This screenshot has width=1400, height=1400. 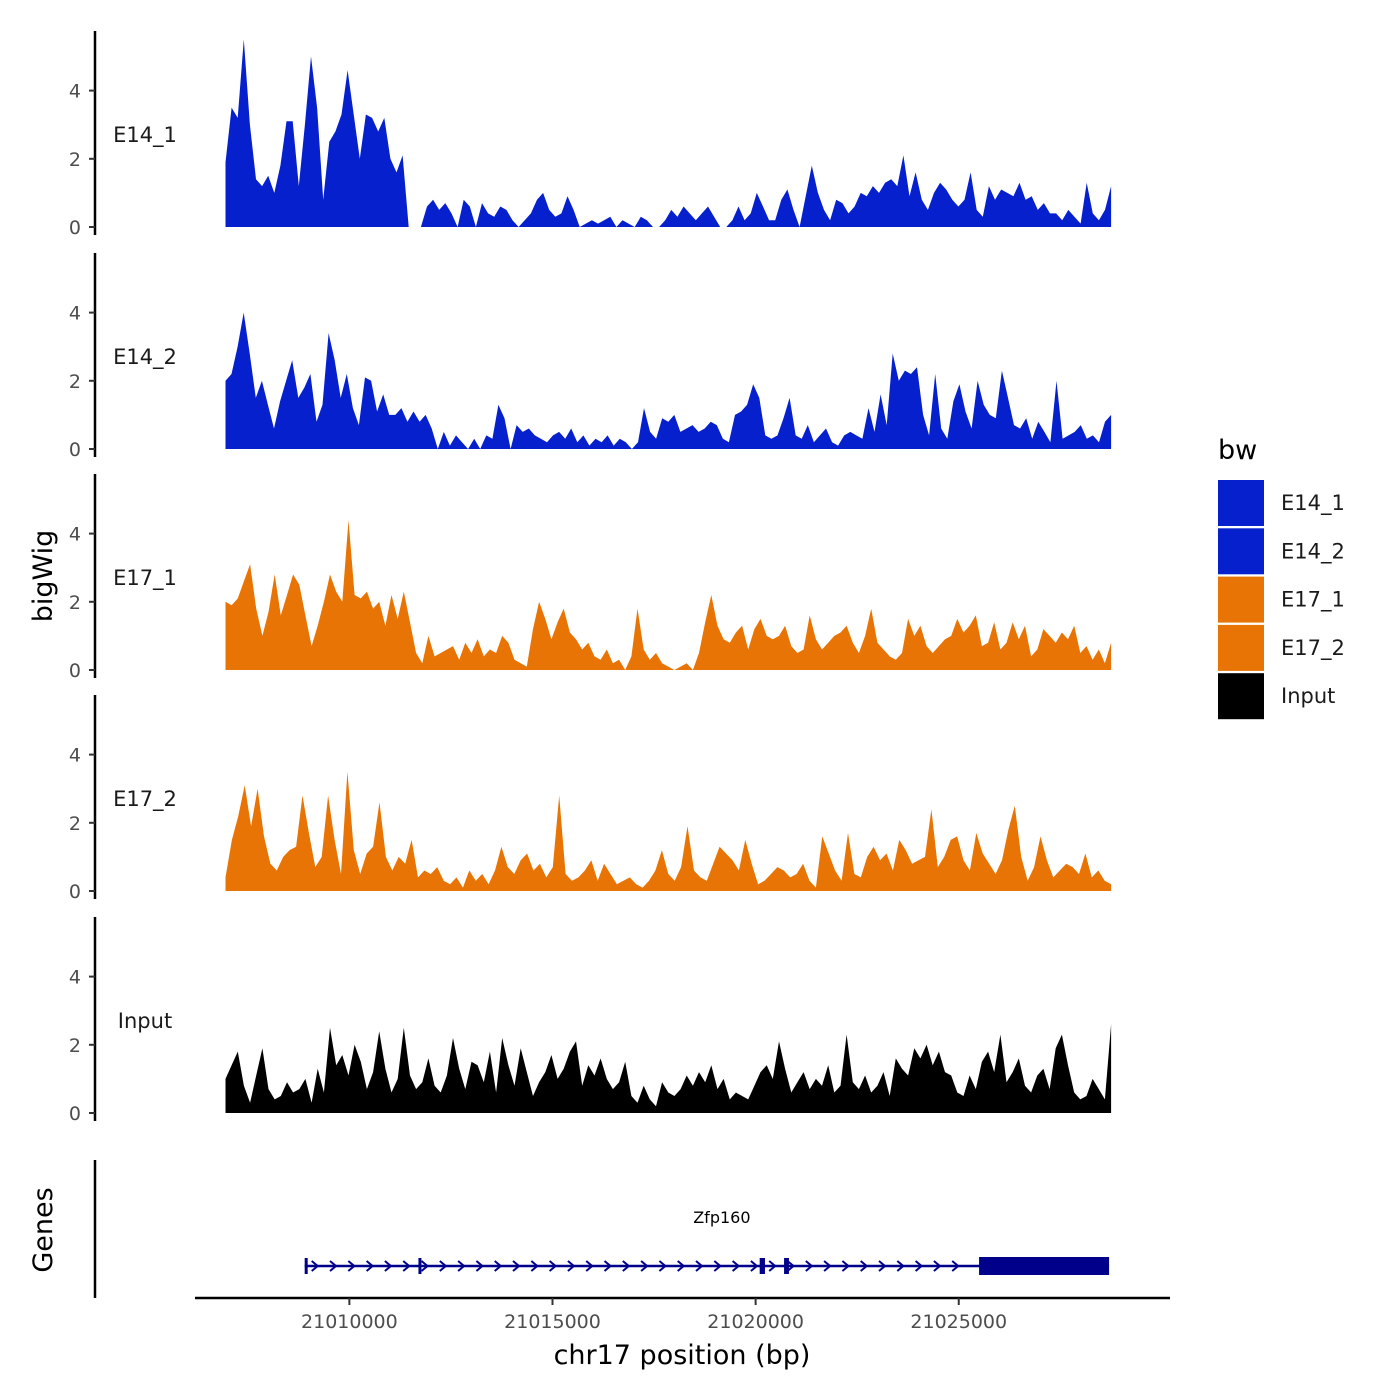 What do you see at coordinates (721, 1217) in the screenshot?
I see `gene-label-Zfp160: Zfp160` at bounding box center [721, 1217].